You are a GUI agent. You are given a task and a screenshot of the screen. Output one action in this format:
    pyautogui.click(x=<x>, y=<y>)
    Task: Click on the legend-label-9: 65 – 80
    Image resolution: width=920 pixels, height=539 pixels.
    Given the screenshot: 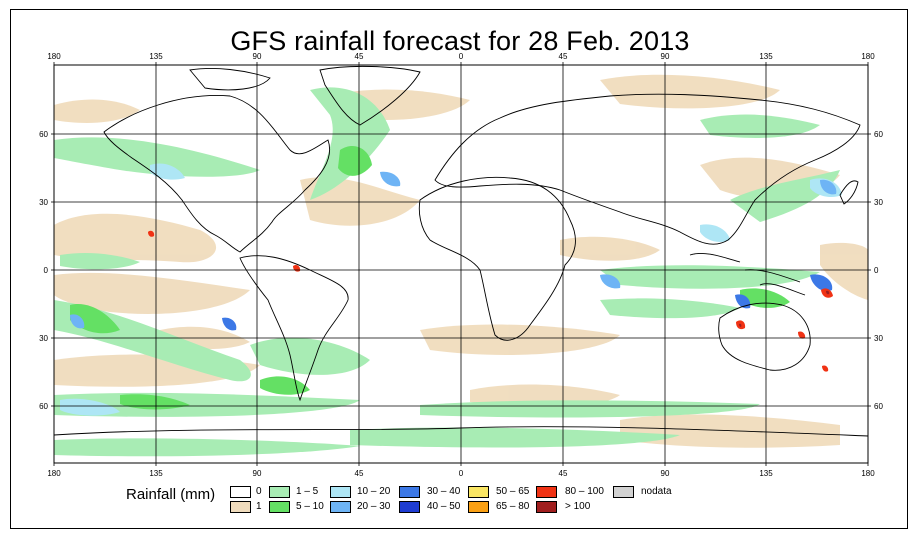 What is the action you would take?
    pyautogui.click(x=513, y=506)
    